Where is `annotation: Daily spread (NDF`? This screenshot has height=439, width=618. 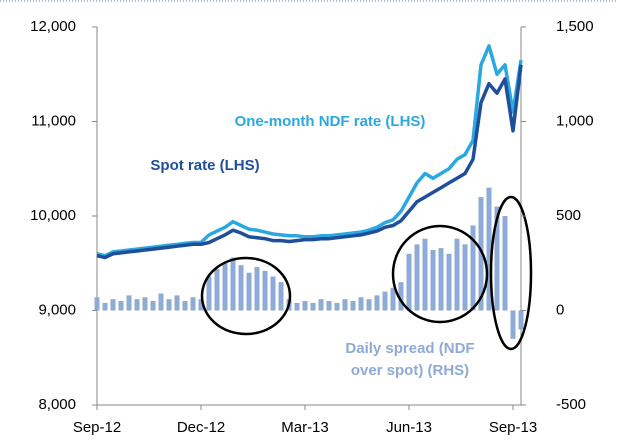
annotation: Daily spread (NDF is located at coordinates (409, 348).